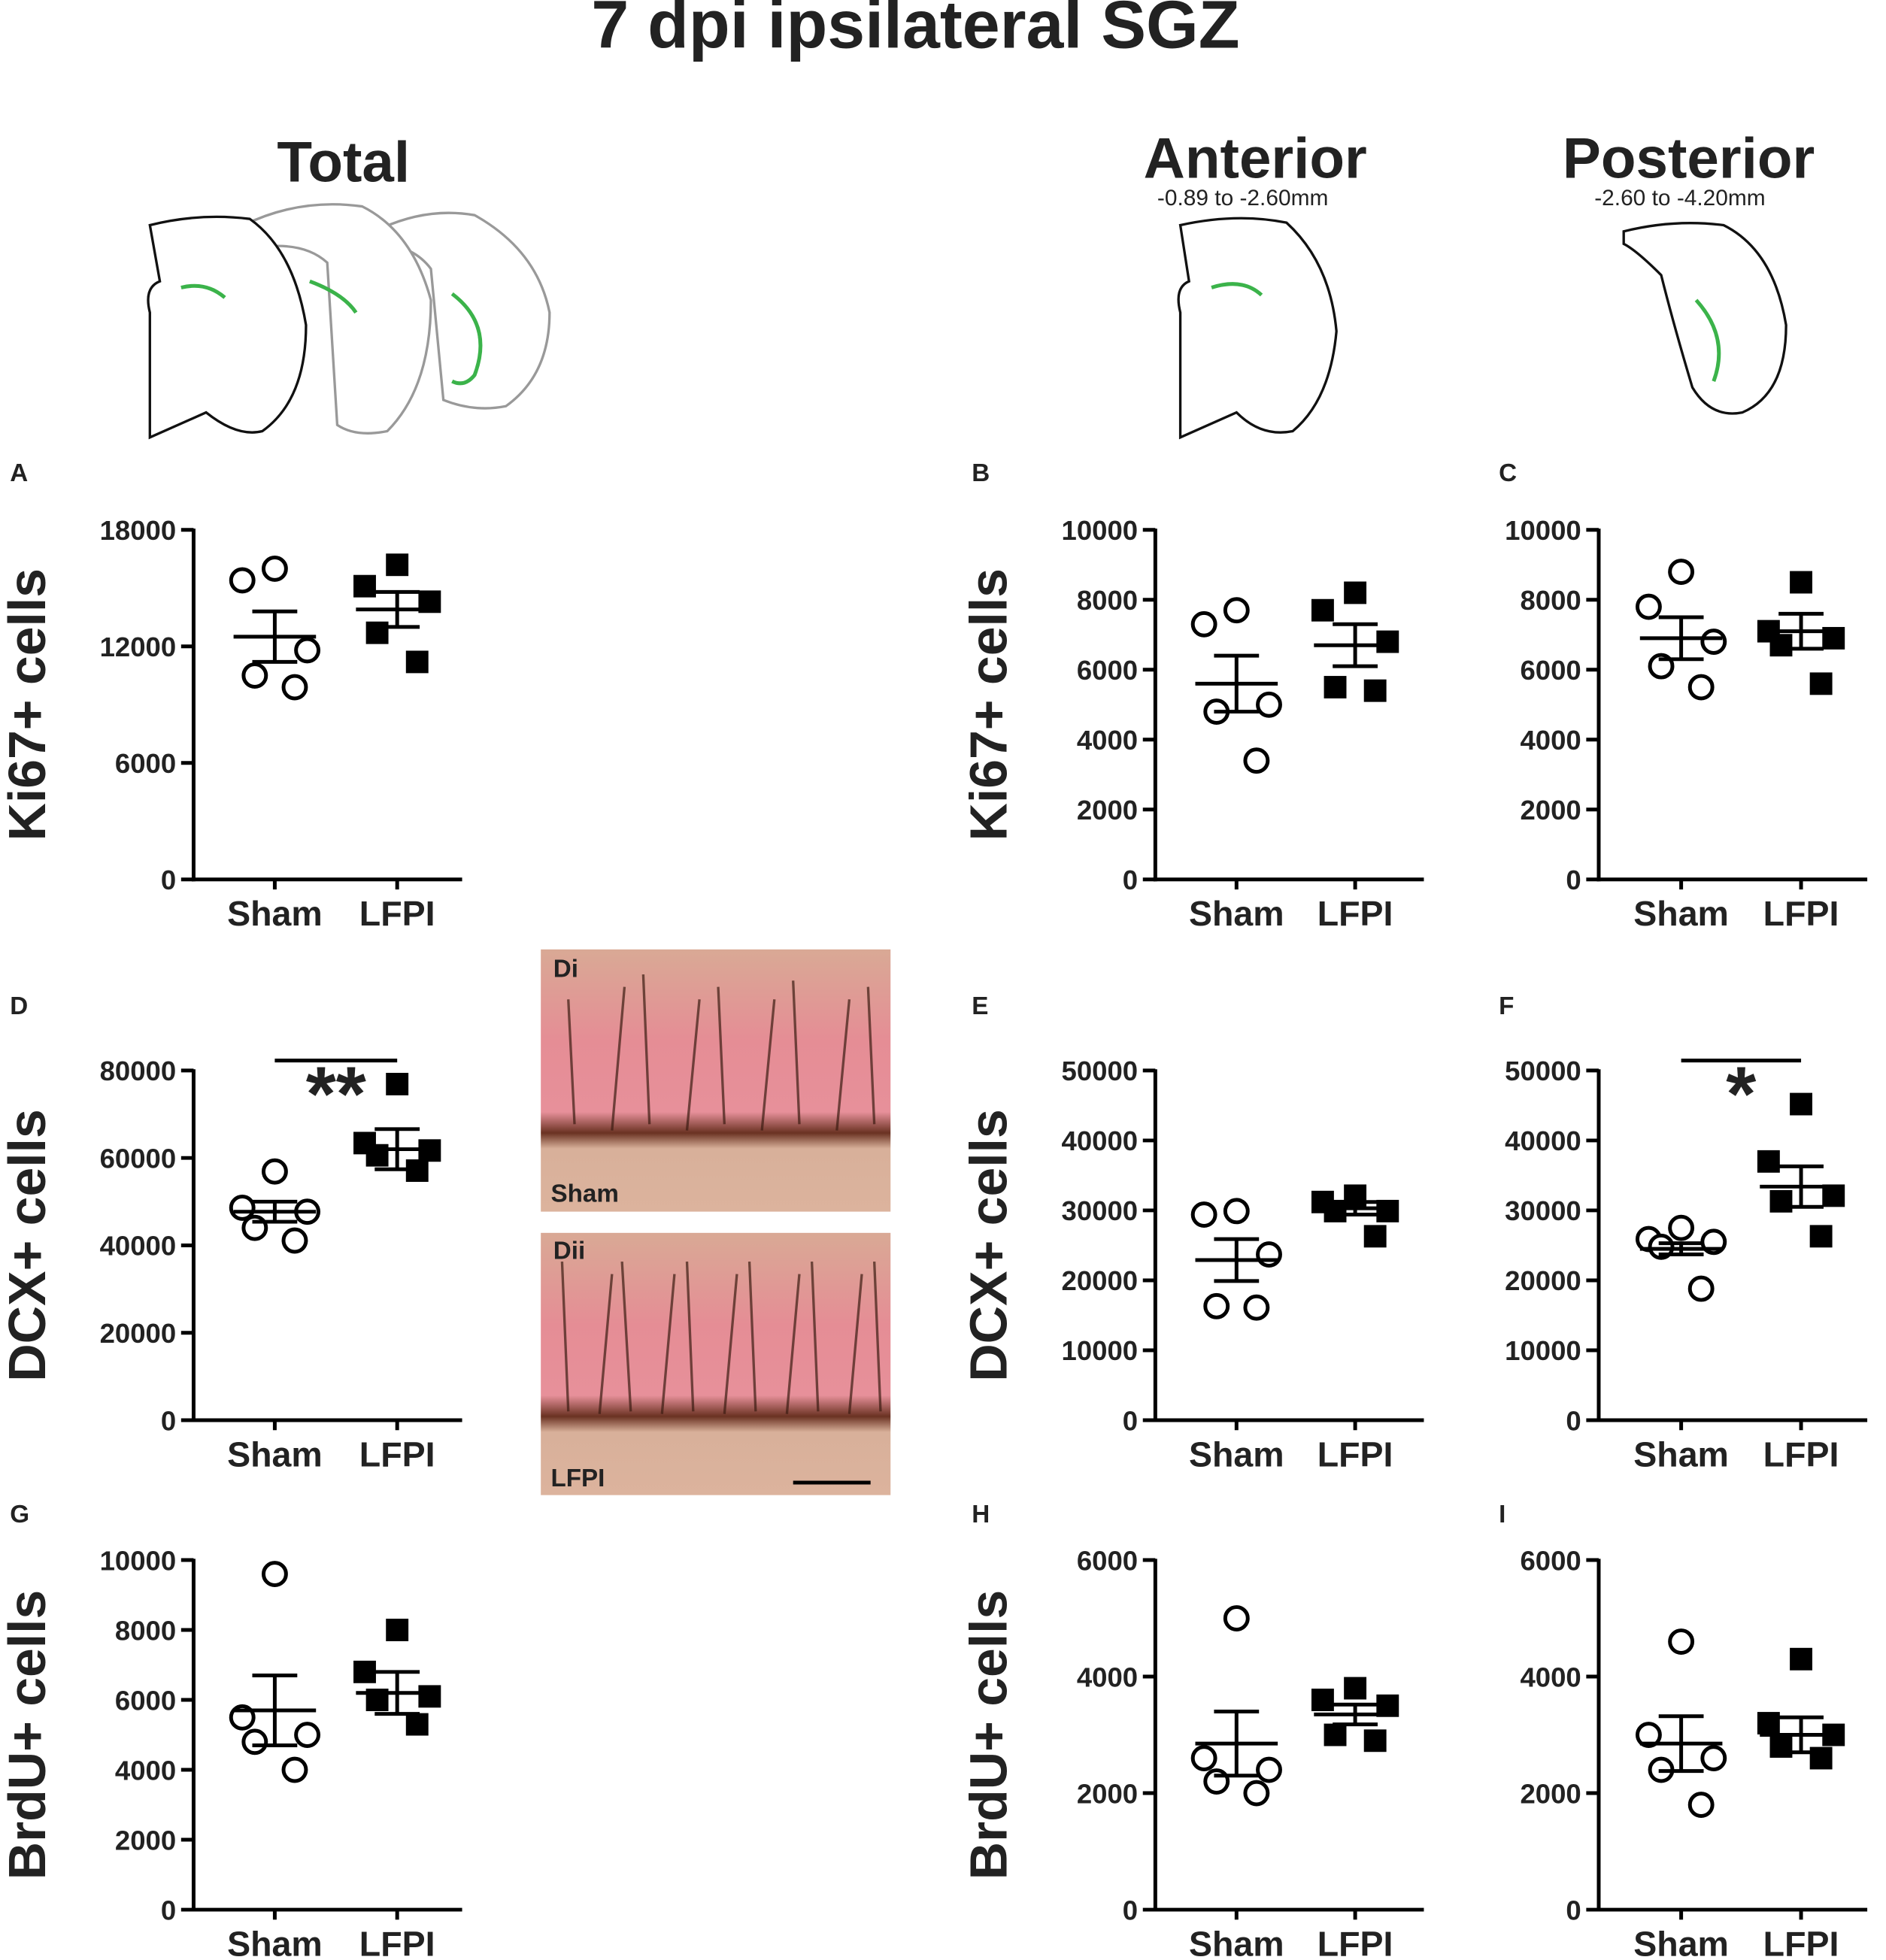 The height and width of the screenshot is (1960, 1886). What do you see at coordinates (1508, 473) in the screenshot?
I see `panel-label: C` at bounding box center [1508, 473].